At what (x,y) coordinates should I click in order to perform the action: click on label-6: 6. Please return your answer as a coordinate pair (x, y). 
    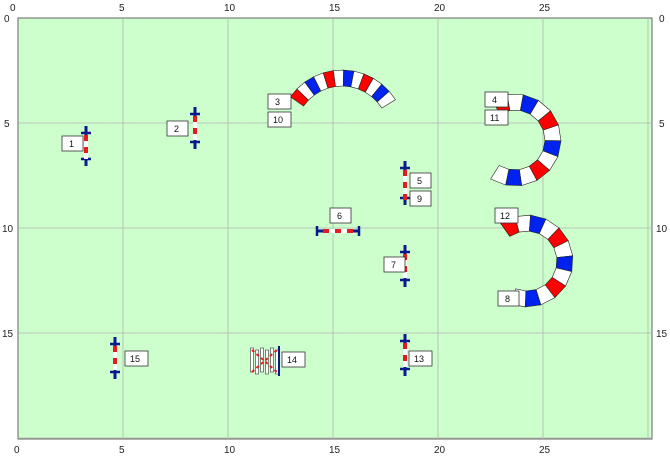
    Looking at the image, I should click on (340, 215).